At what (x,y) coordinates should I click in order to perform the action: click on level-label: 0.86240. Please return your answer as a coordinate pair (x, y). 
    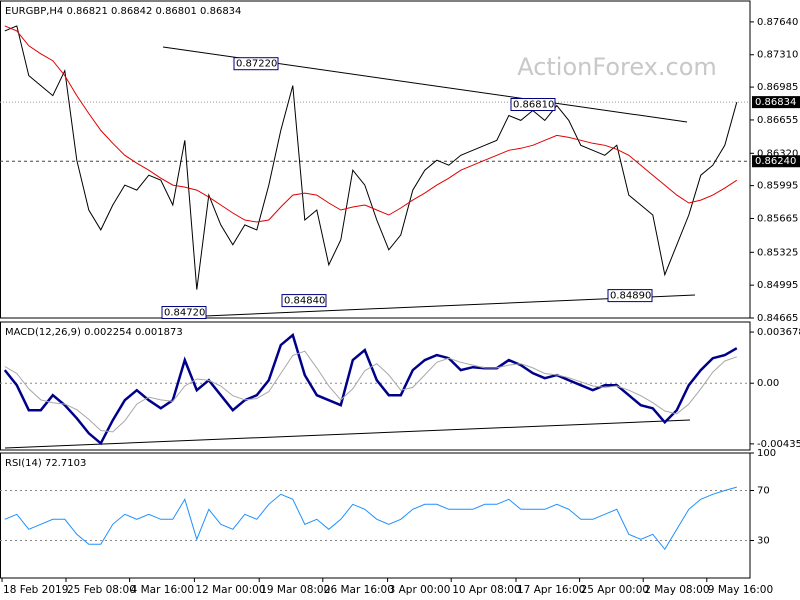
    Looking at the image, I should click on (775, 161).